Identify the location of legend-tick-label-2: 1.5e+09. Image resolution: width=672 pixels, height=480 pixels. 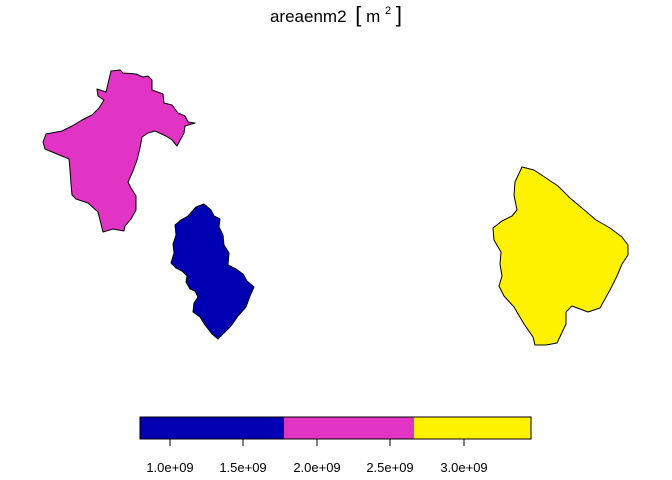
(242, 467).